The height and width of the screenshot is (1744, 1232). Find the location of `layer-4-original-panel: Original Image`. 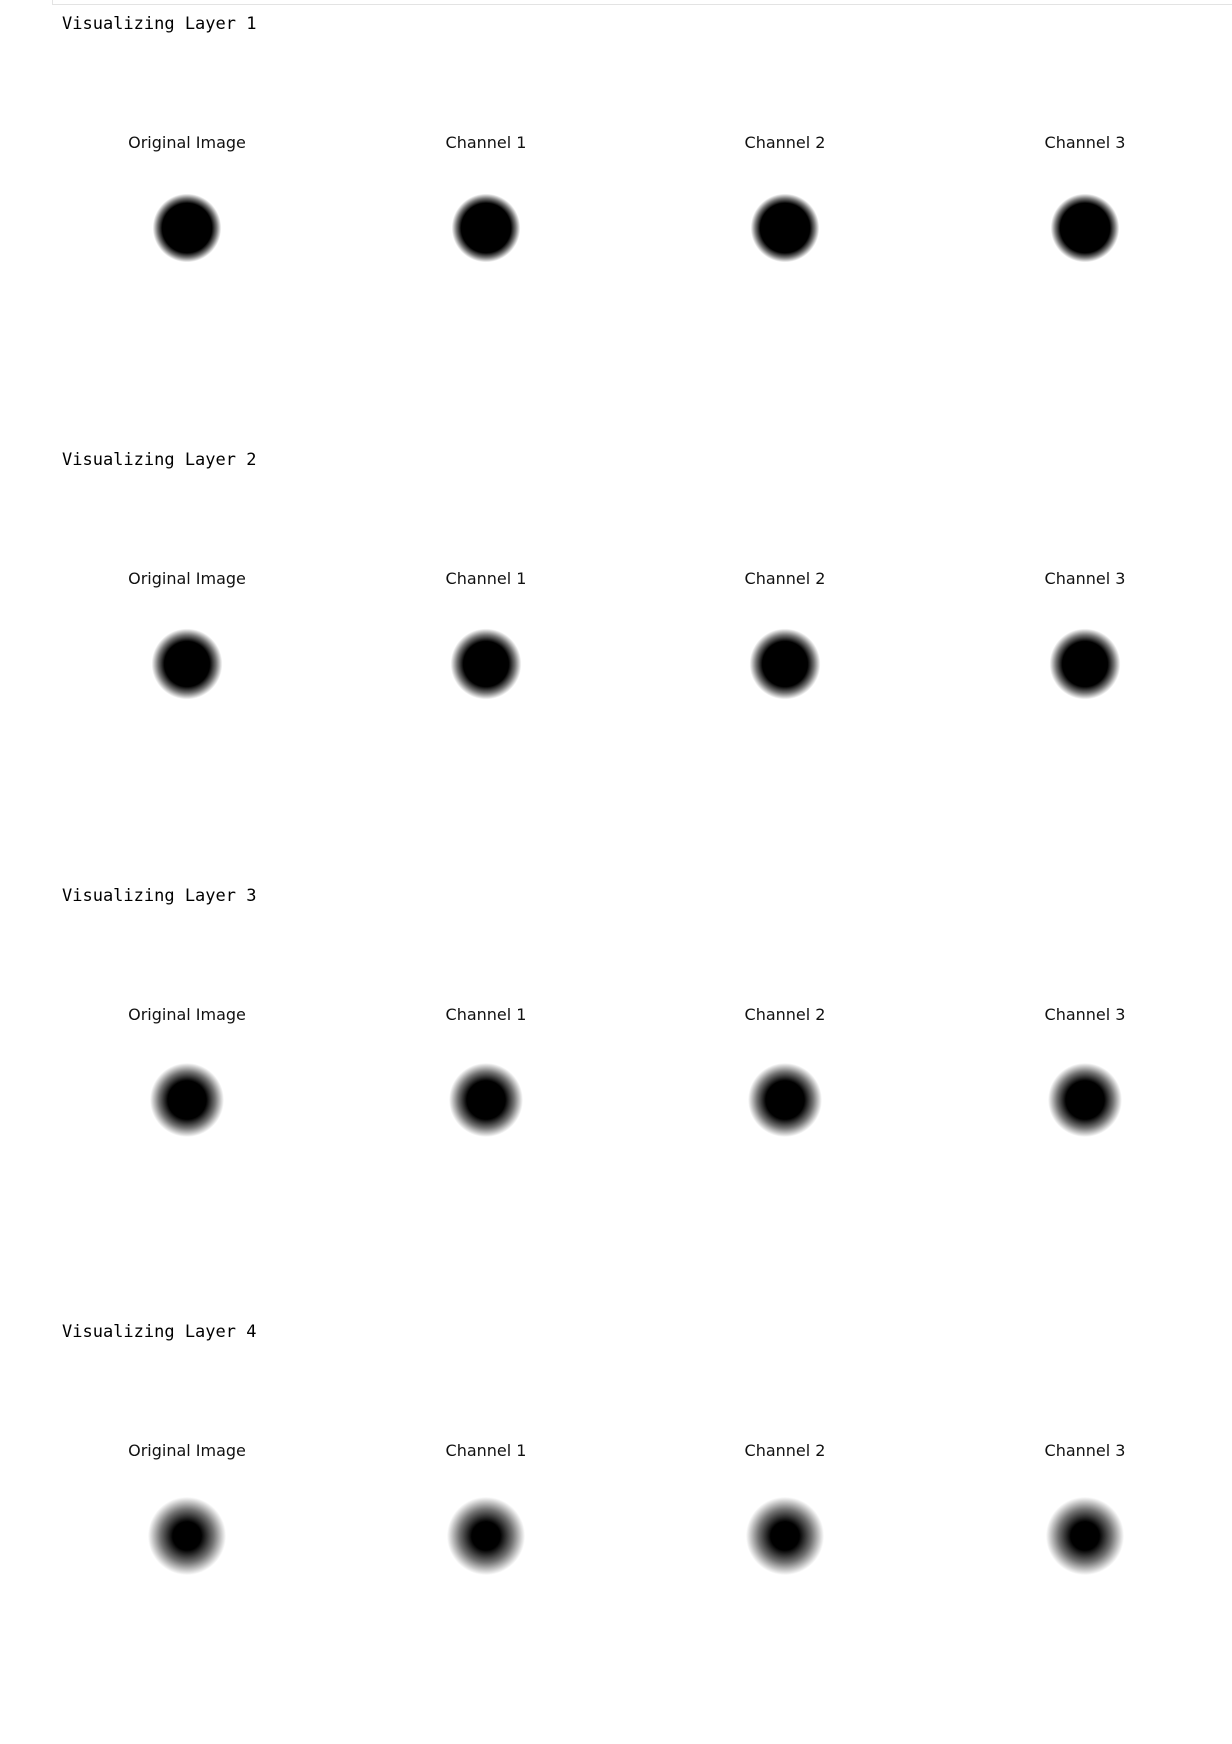

layer-4-original-panel: Original Image is located at coordinates (187, 1516).